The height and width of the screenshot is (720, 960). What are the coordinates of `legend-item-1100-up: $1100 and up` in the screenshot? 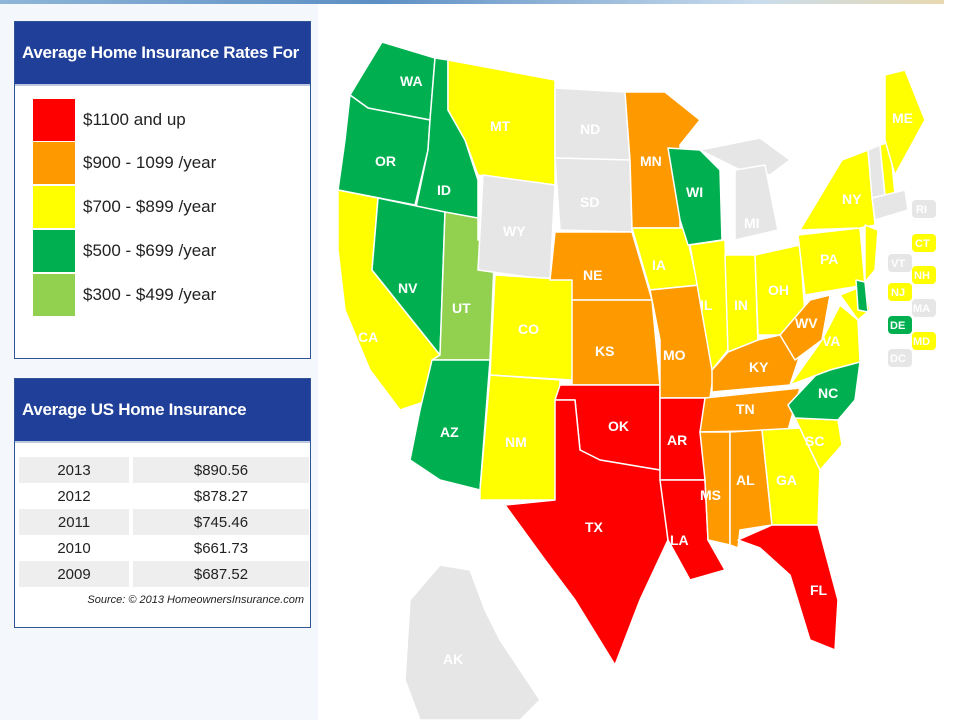 It's located at (109, 120).